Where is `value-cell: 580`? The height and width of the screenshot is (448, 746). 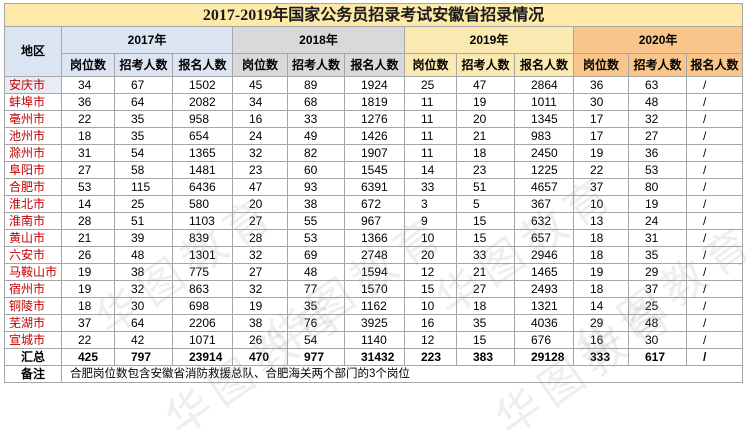 value-cell: 580 is located at coordinates (202, 204).